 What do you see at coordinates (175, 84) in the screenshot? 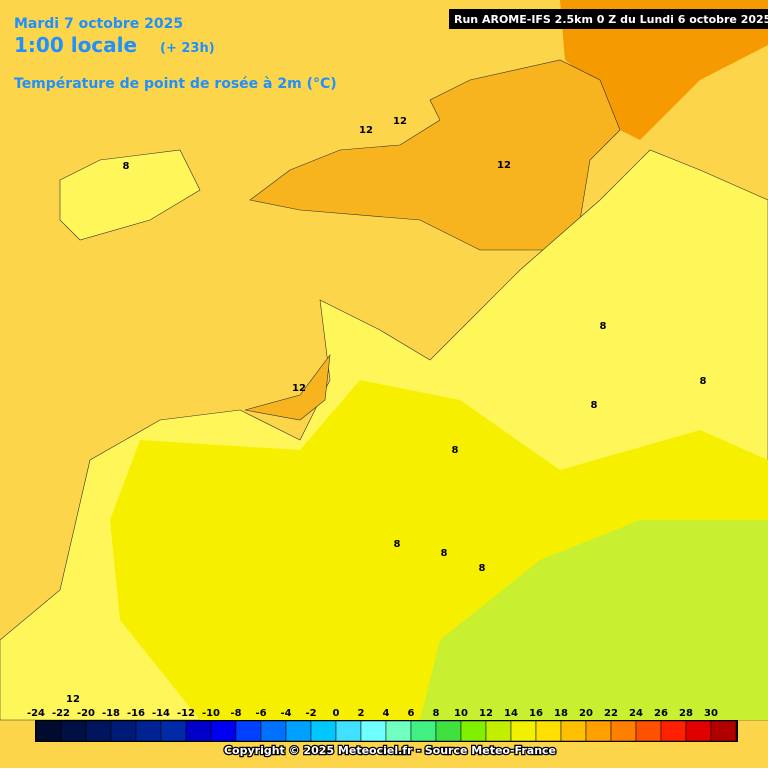
I see `parameter: Température de point de rosée à 2m (°C)` at bounding box center [175, 84].